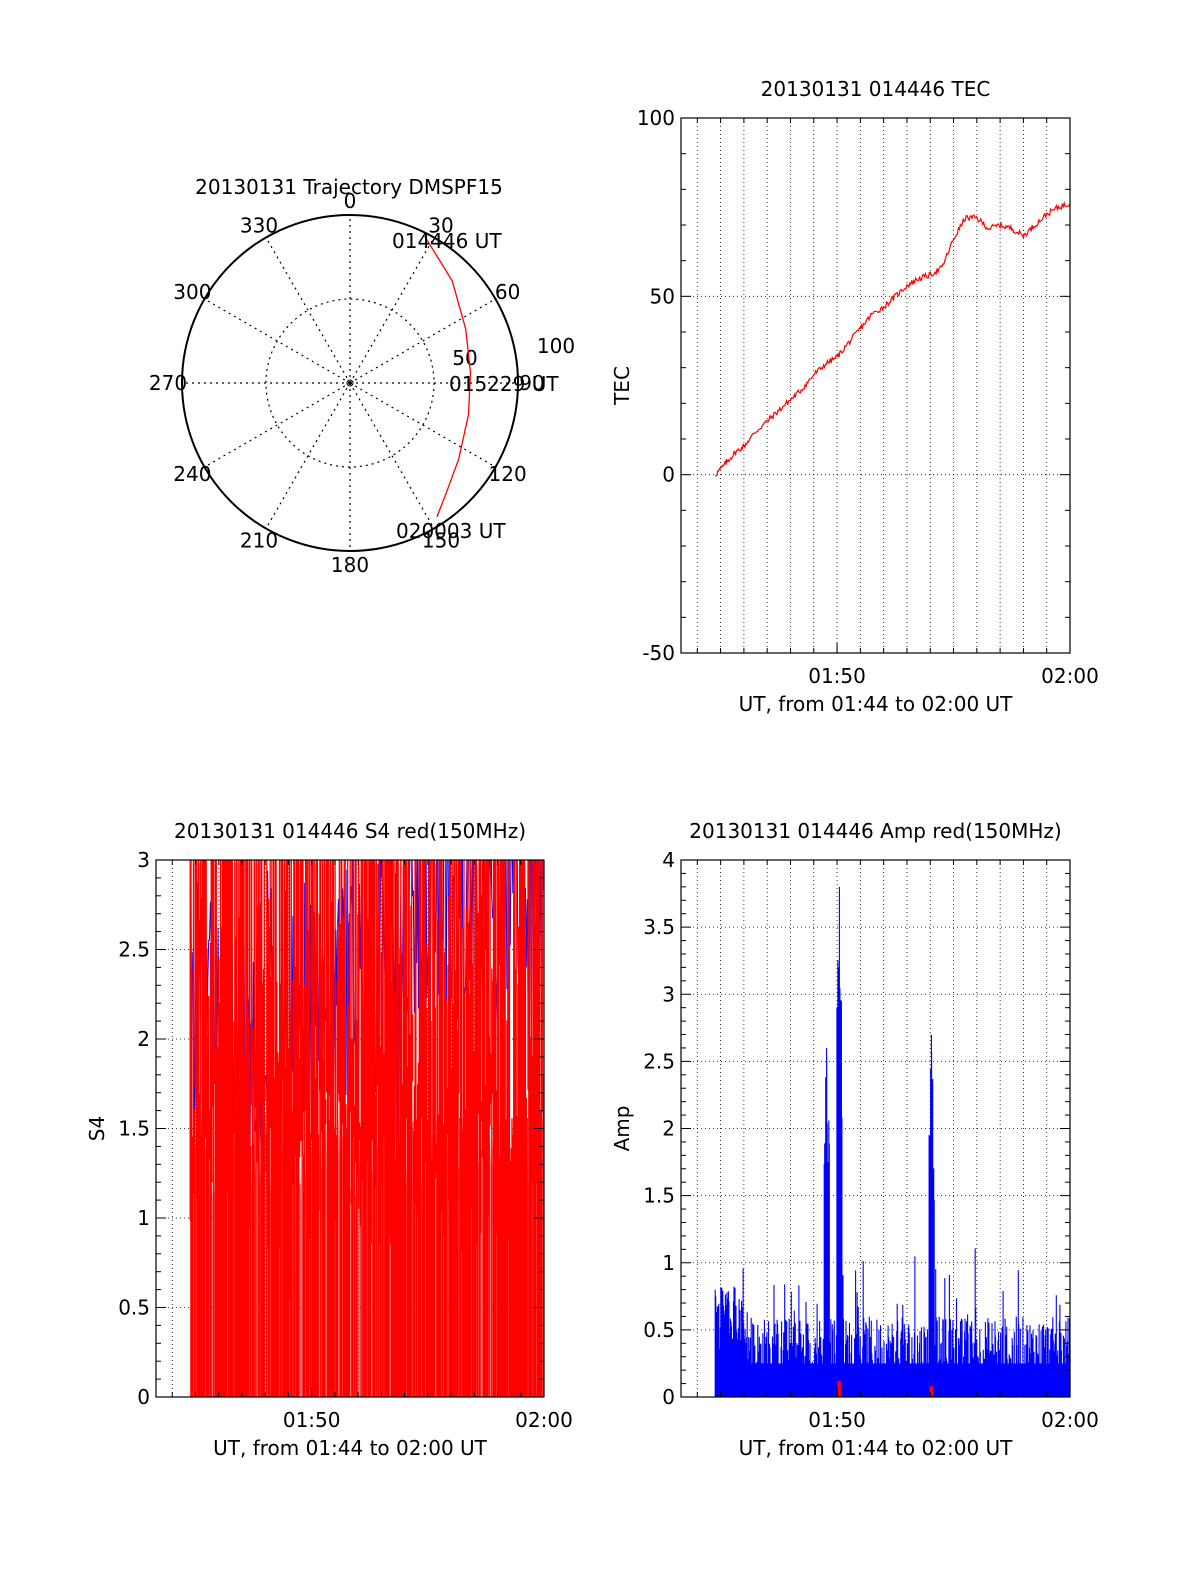 This screenshot has height=1575, width=1200. What do you see at coordinates (349, 187) in the screenshot?
I see `polar-title: 20130131 Trajectory DMSPF15` at bounding box center [349, 187].